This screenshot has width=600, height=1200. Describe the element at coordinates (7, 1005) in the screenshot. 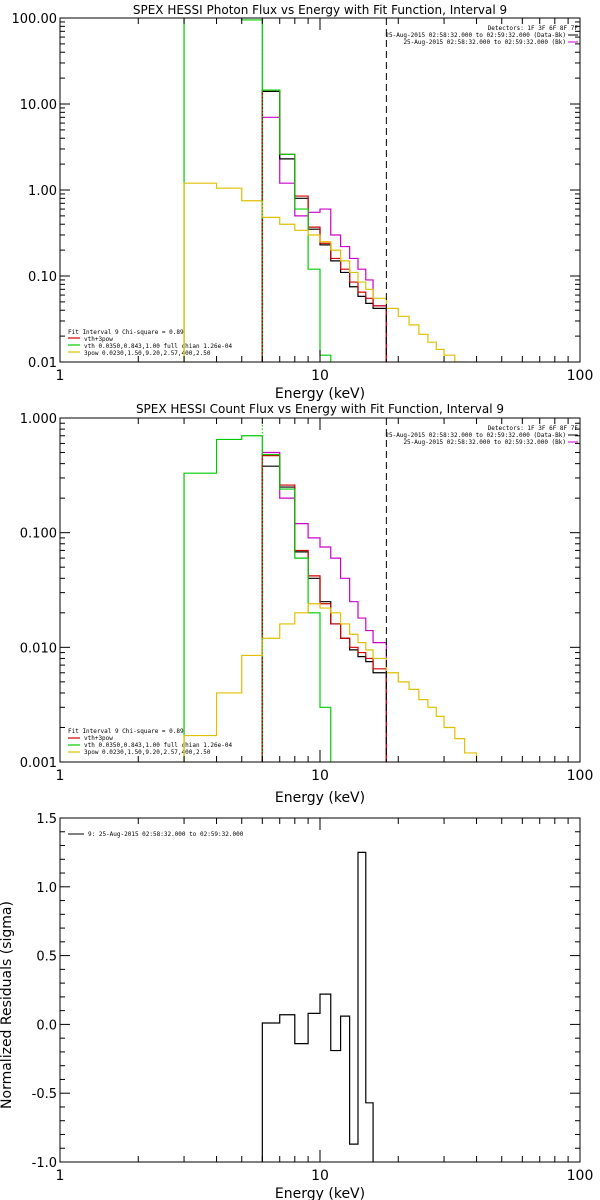

I see `residuals-y-axis-label: Normalized Residuals (sigma)` at that location.